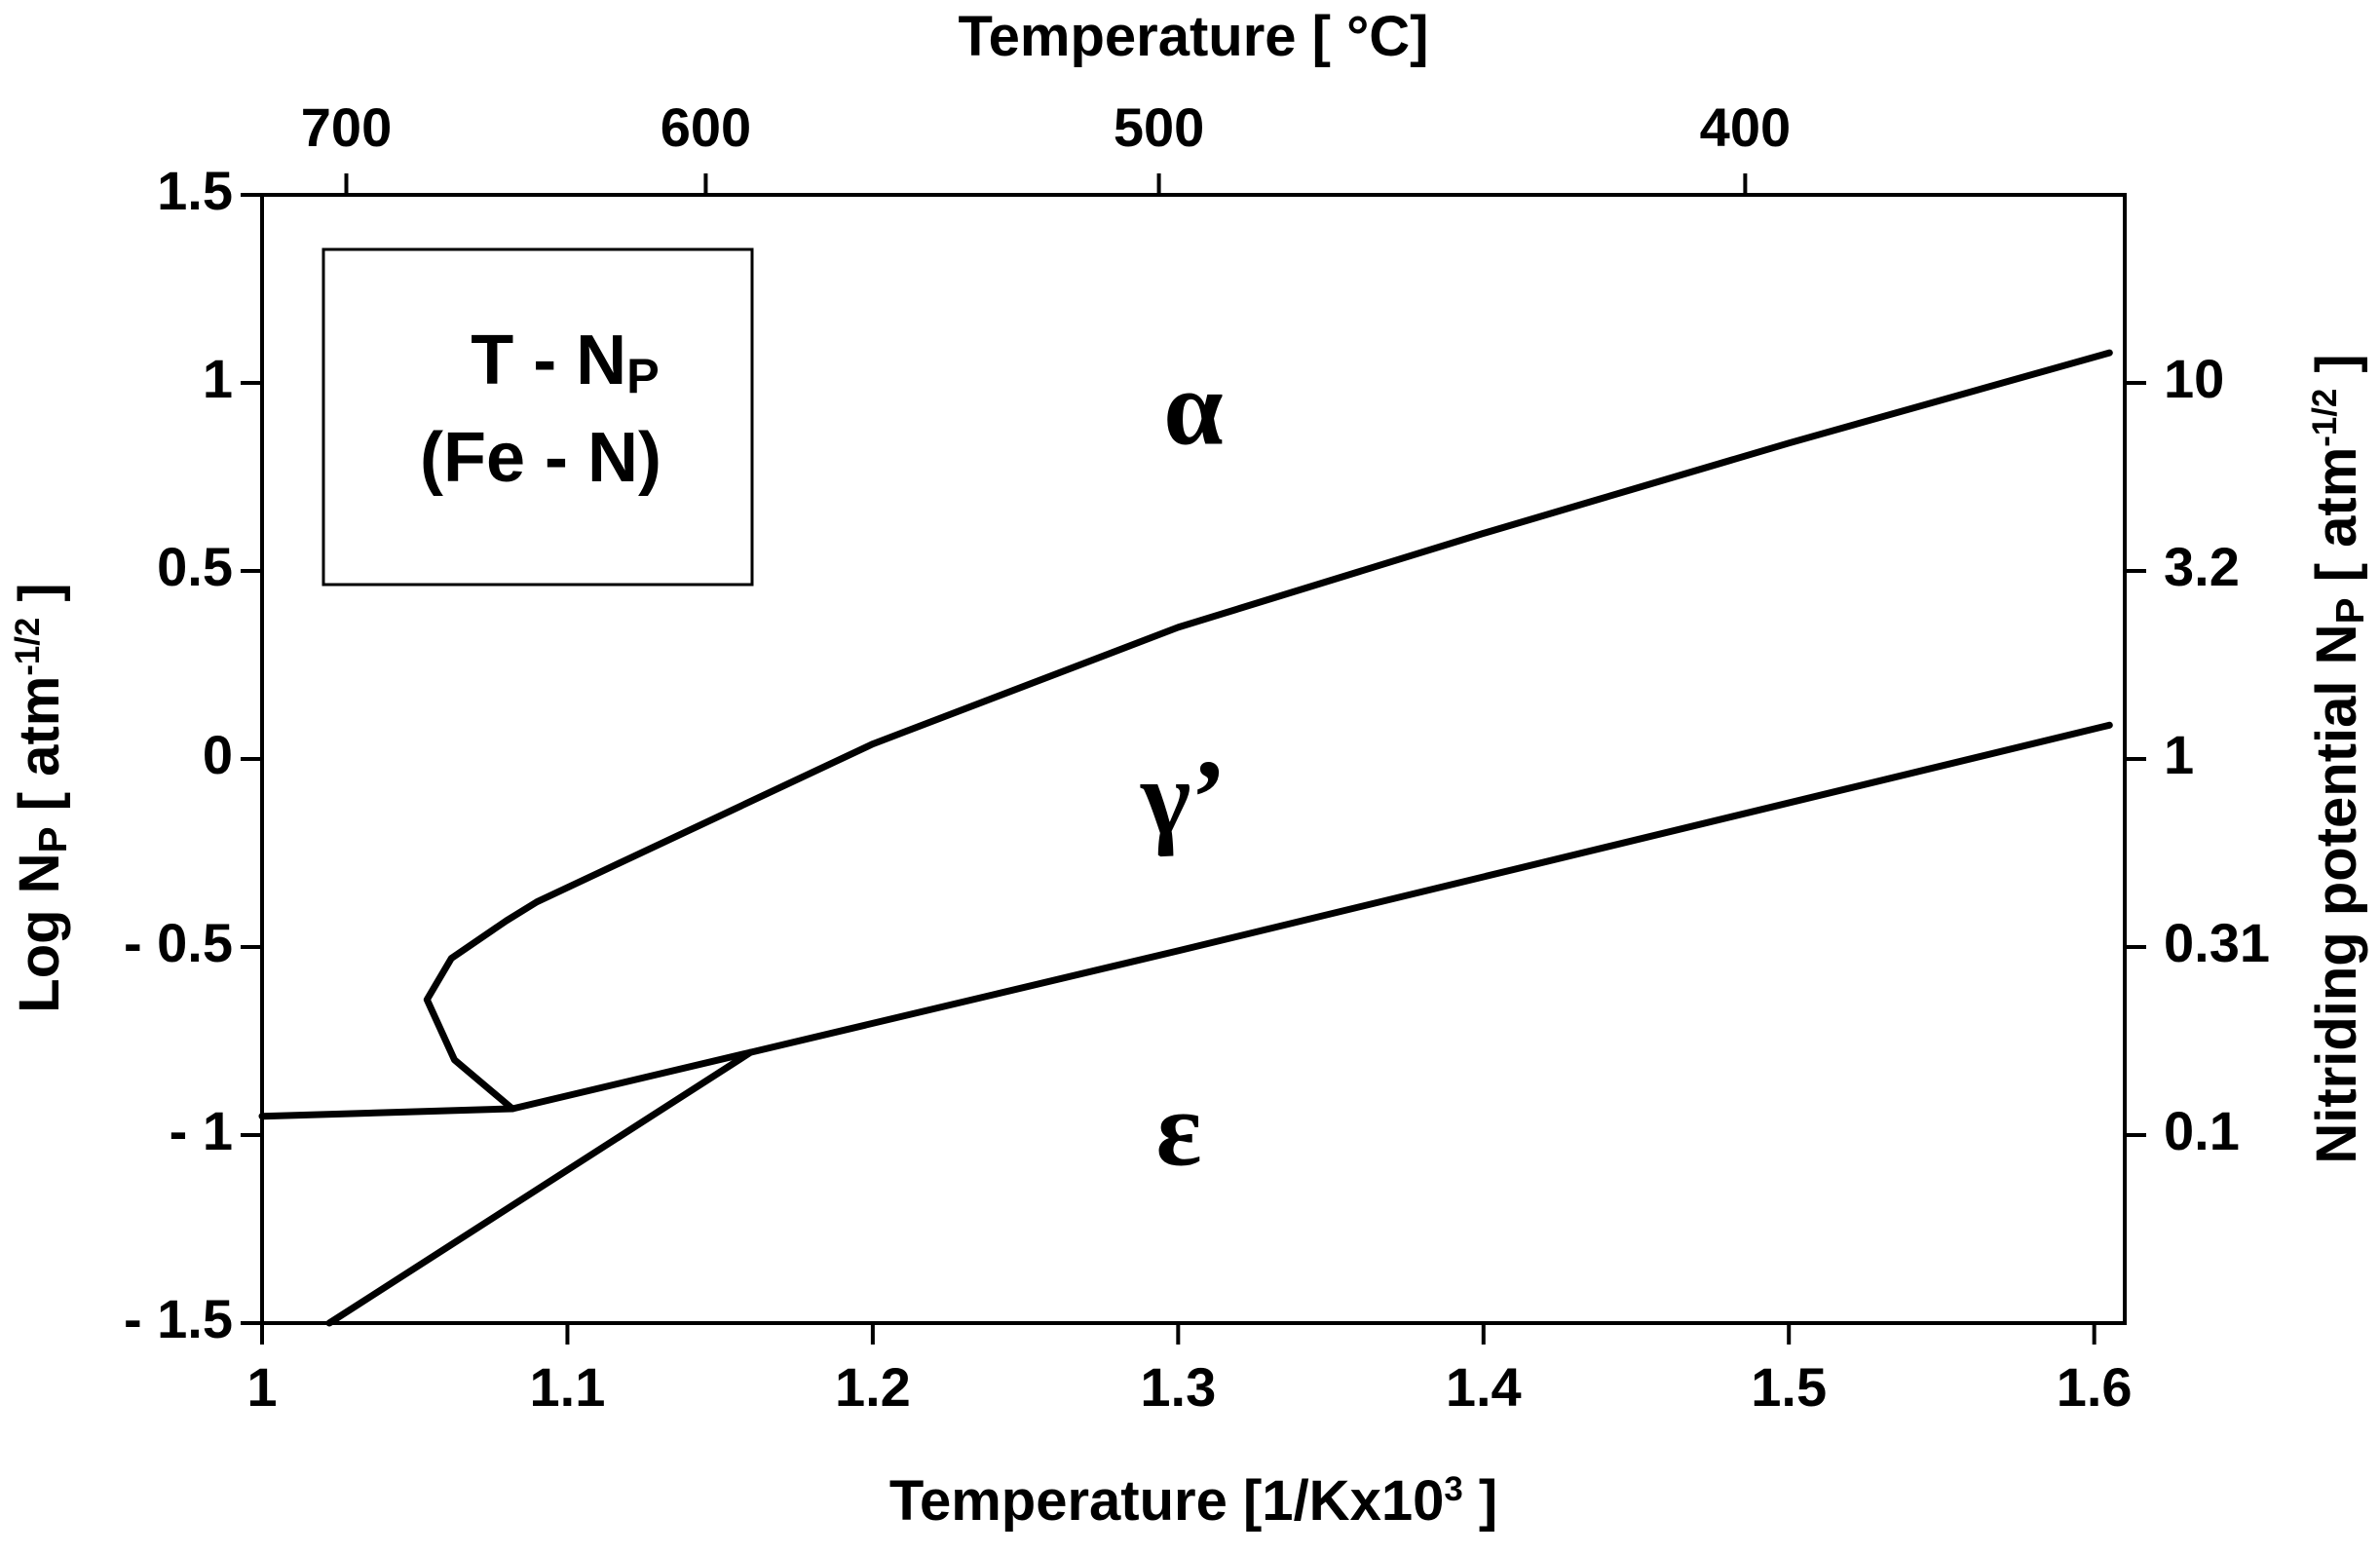 Image resolution: width=2380 pixels, height=1554 pixels. Describe the element at coordinates (178, 1318) in the screenshot. I see `y-tick-label: - 1.5` at that location.